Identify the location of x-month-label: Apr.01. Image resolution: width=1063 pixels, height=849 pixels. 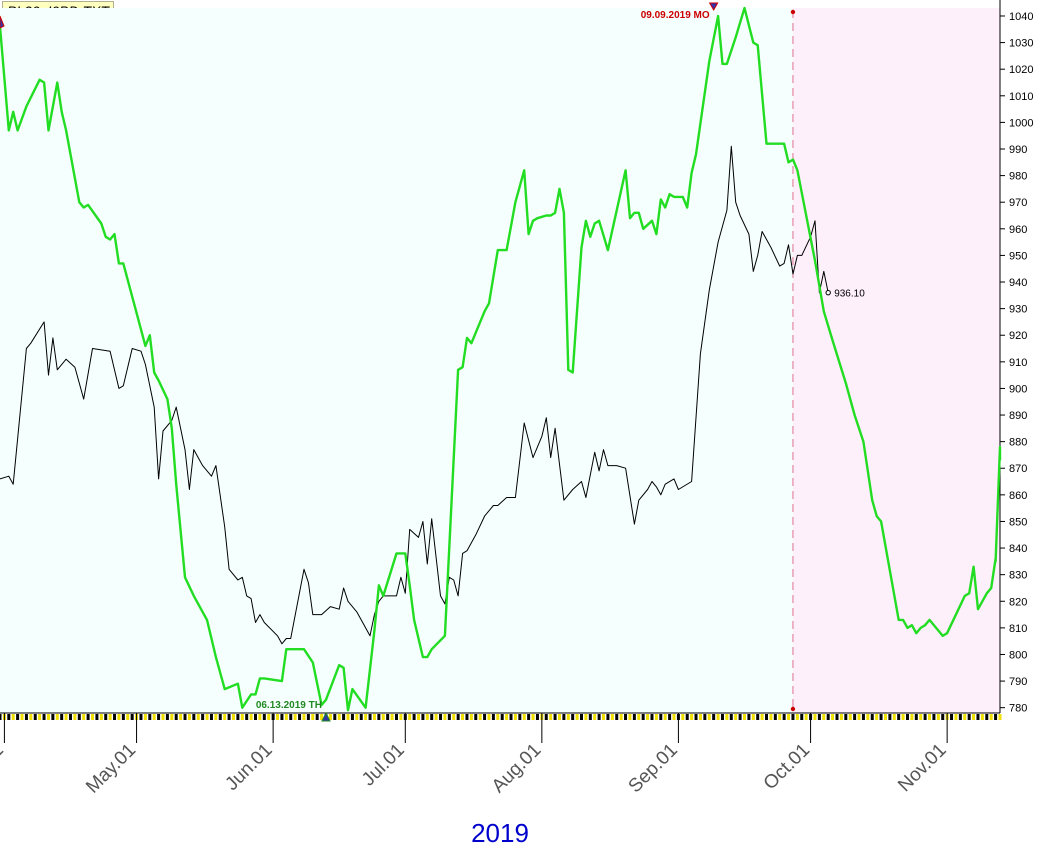
(4, 767).